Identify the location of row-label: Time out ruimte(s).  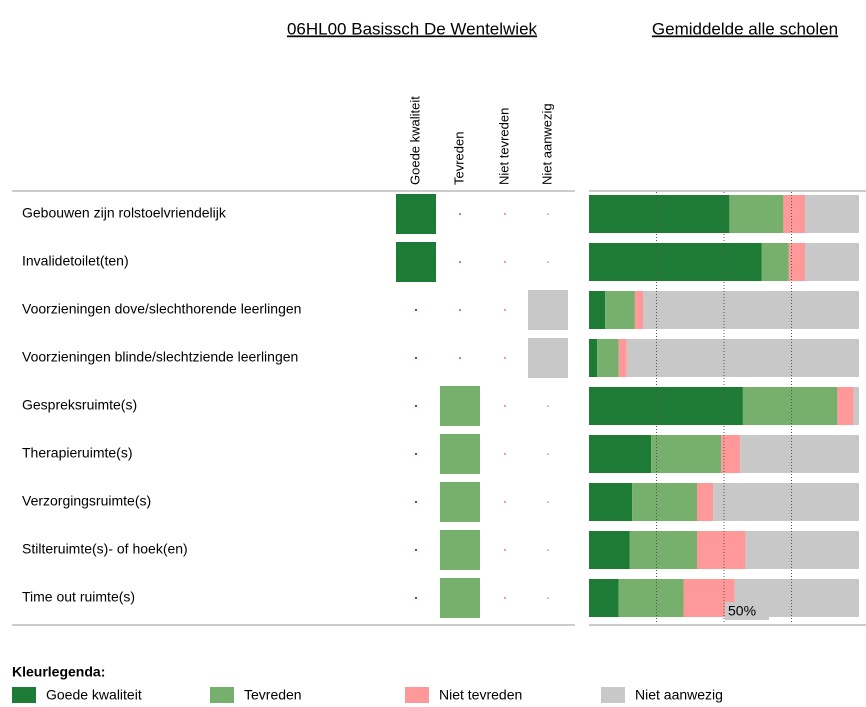
(78, 597).